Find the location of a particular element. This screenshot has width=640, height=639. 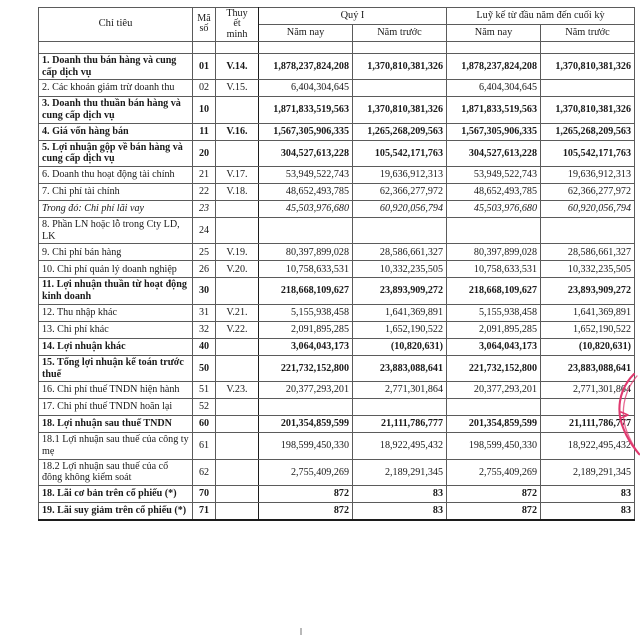

row-note: V.14. is located at coordinates (237, 66).